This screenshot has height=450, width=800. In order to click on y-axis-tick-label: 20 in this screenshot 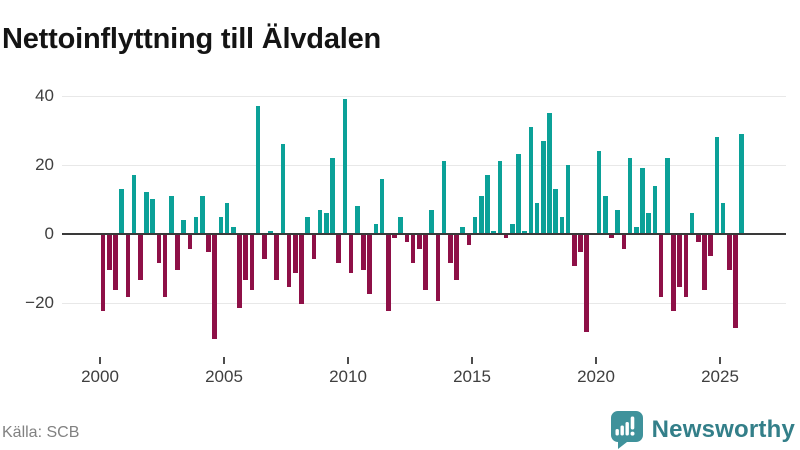, I will do `click(44, 164)`.